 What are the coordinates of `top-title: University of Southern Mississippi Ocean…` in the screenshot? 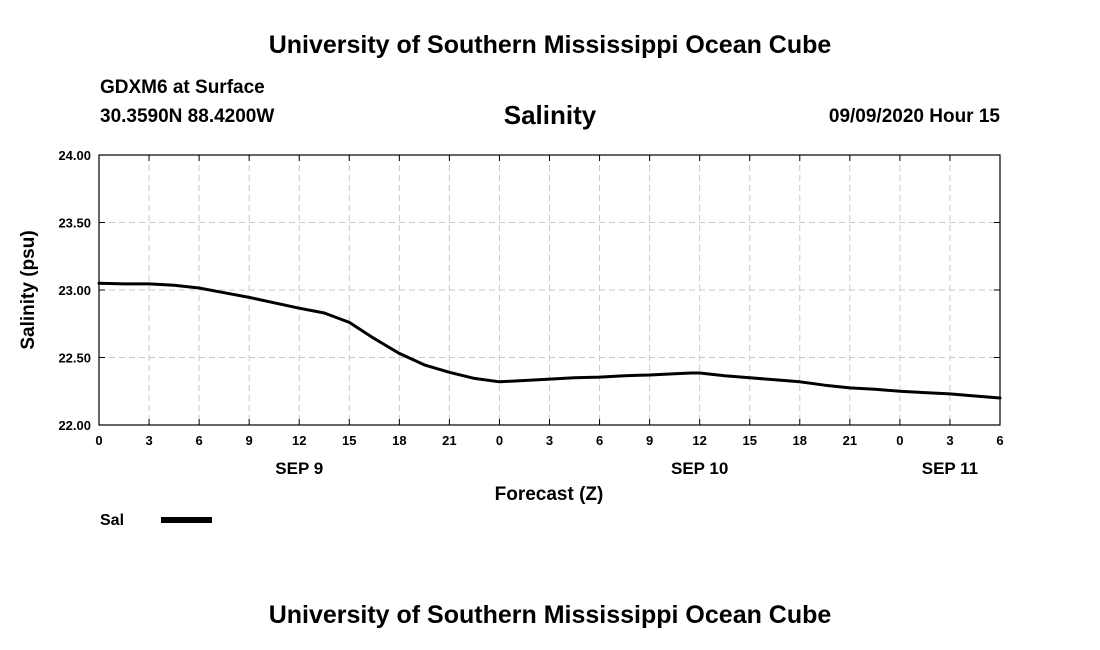 It's located at (550, 45).